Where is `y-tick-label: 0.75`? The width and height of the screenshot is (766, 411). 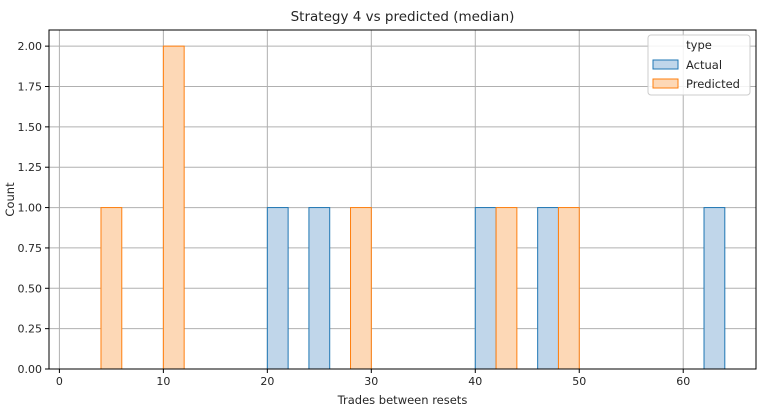 y-tick-label: 0.75 is located at coordinates (30, 248).